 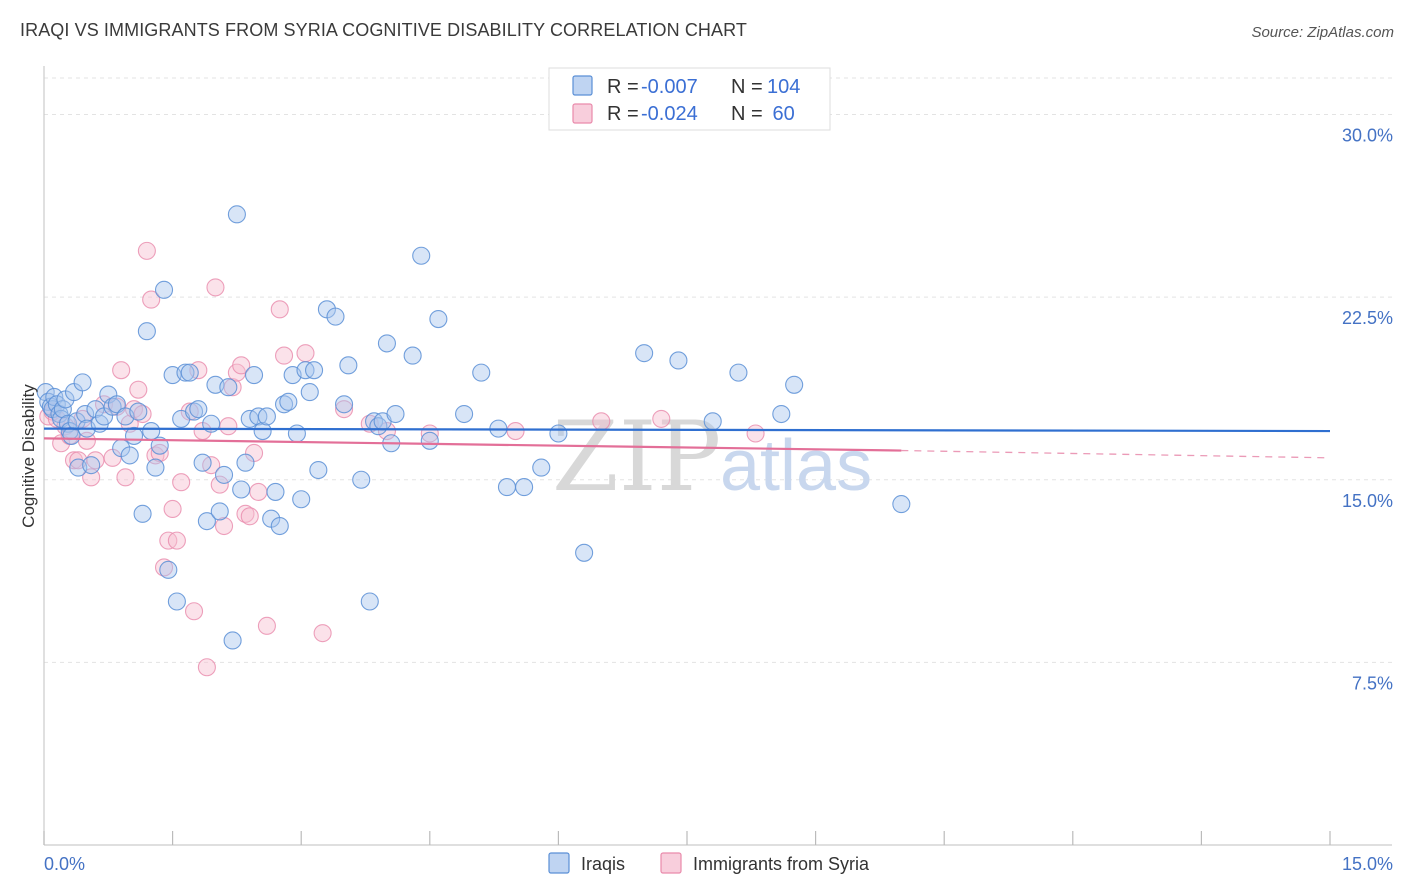 I want to click on legend-r-label-2: R =, so click(x=625, y=114).